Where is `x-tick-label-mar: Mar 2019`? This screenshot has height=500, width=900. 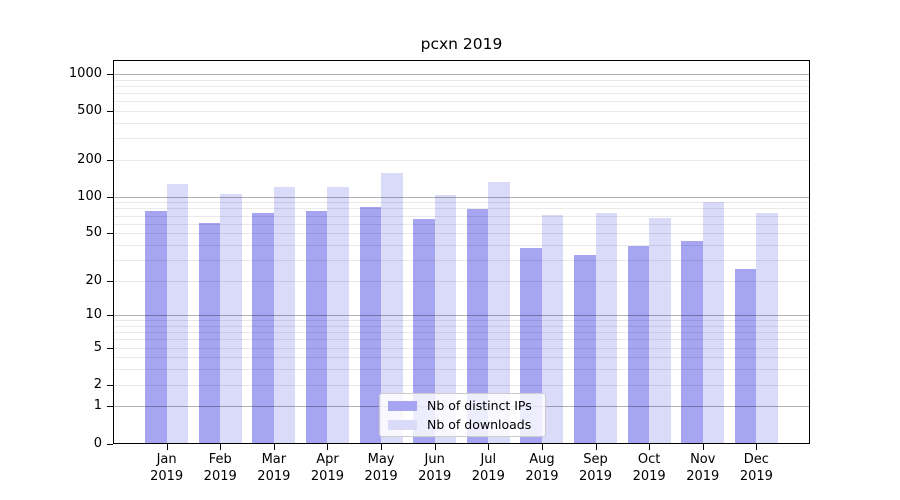 x-tick-label-mar: Mar 2019 is located at coordinates (274, 468).